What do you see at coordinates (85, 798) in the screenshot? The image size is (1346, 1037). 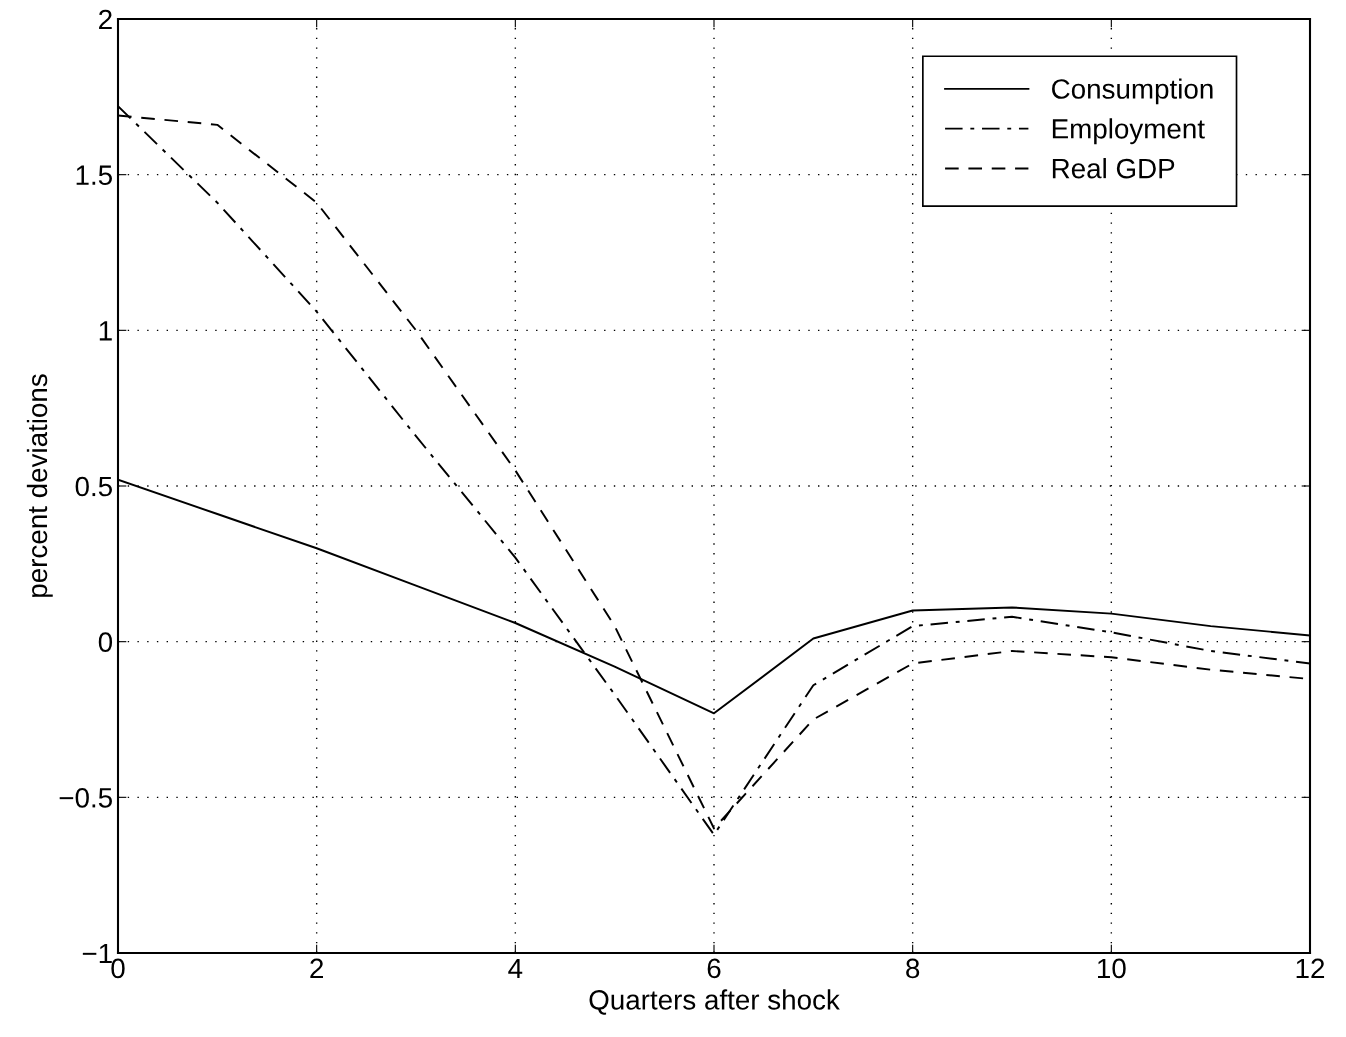 I see `y-tick-label: −0.5` at bounding box center [85, 798].